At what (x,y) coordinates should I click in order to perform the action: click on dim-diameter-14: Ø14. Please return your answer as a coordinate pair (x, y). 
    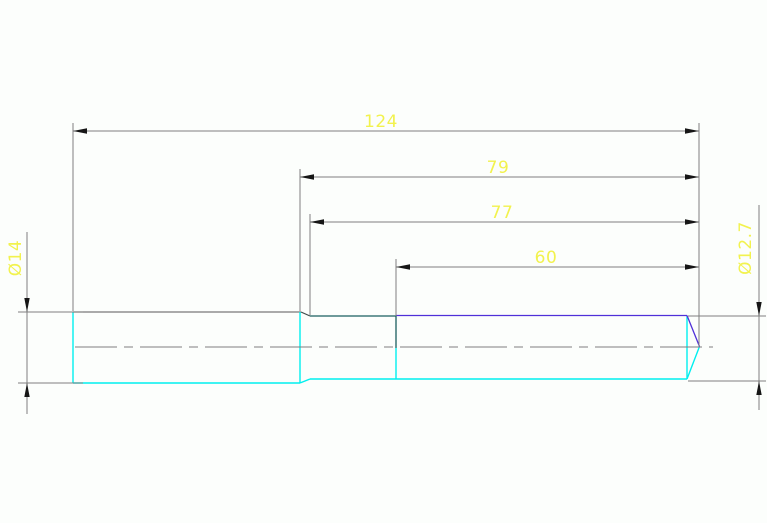
    Looking at the image, I should click on (44, 323).